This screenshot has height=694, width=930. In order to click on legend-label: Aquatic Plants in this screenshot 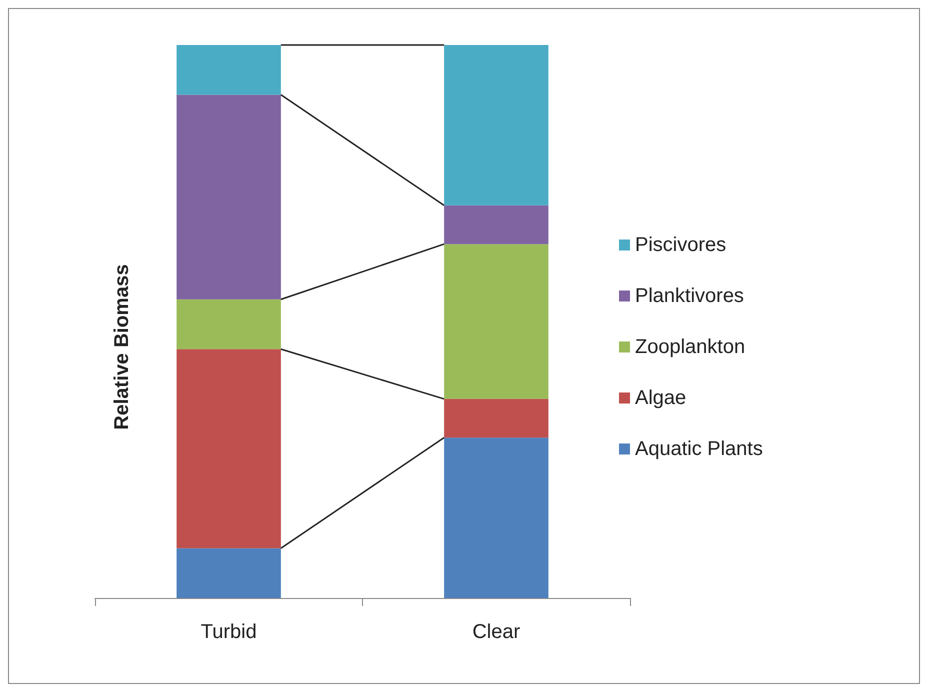, I will do `click(699, 449)`.